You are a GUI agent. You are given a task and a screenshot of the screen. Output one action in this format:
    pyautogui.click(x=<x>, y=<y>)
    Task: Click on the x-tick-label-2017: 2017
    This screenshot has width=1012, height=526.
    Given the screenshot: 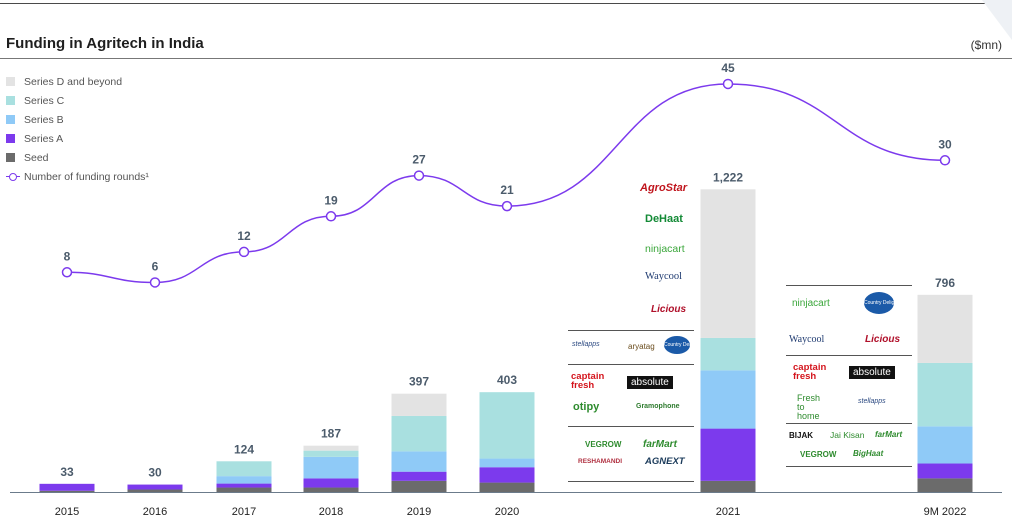 What is the action you would take?
    pyautogui.click(x=244, y=512)
    